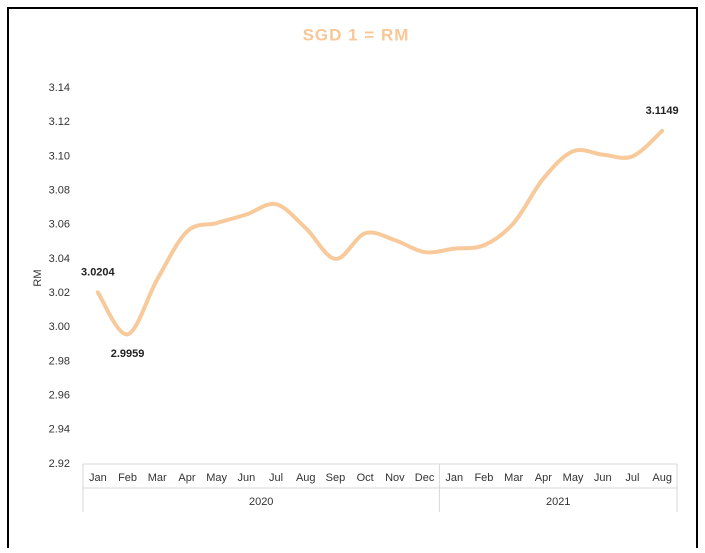 This screenshot has width=705, height=553. What do you see at coordinates (59, 464) in the screenshot?
I see `y-tick-label: 2.92` at bounding box center [59, 464].